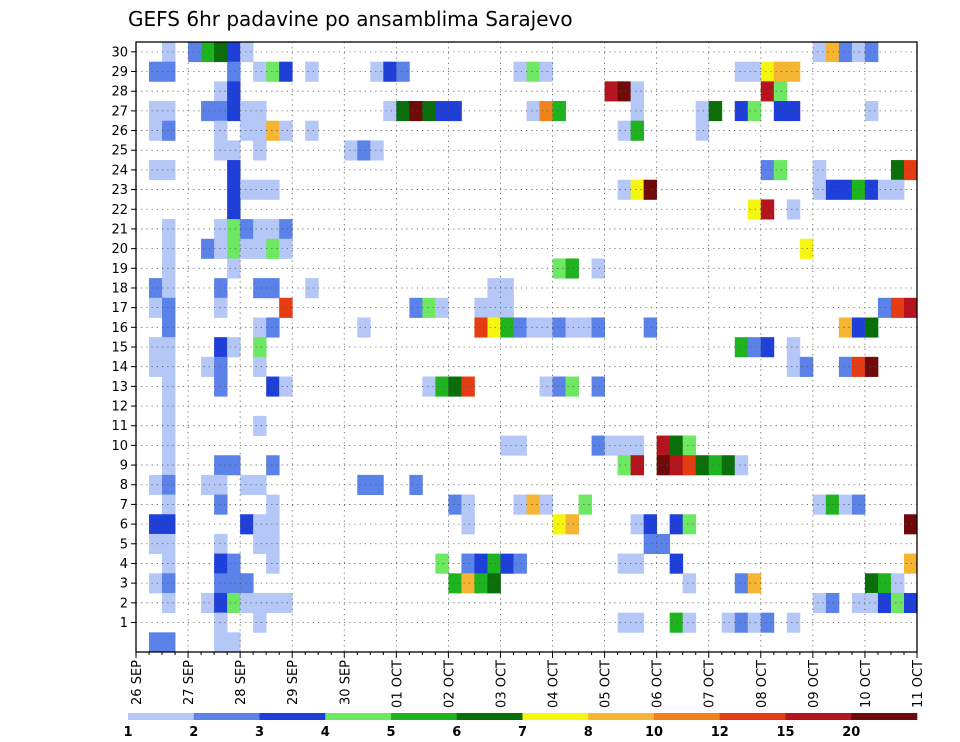 This screenshot has width=960, height=742. What do you see at coordinates (119, 190) in the screenshot?
I see `y-tick-label: 23` at bounding box center [119, 190].